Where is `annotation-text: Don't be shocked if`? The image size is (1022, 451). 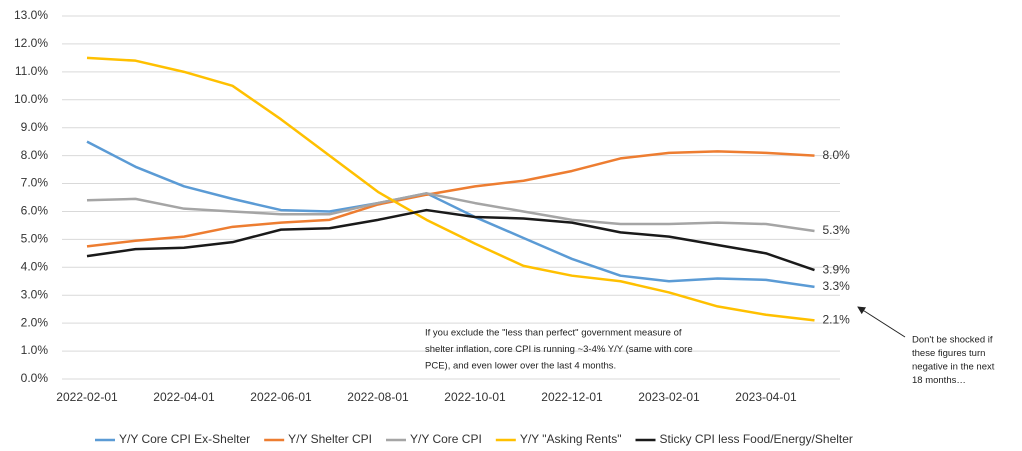 annotation-text: Don't be shocked if is located at coordinates (952, 340).